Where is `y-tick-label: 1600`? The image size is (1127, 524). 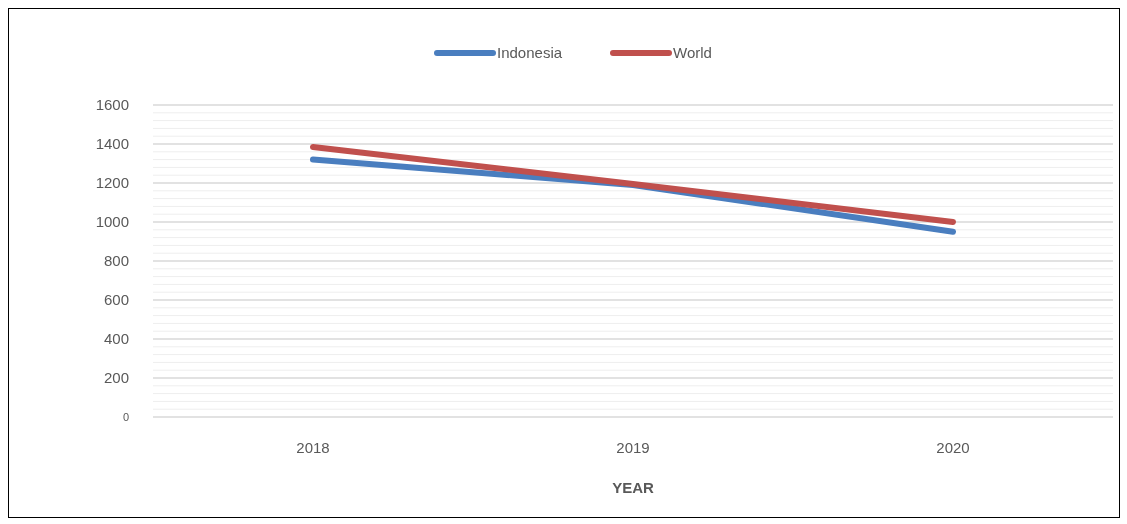
y-tick-label: 1600 is located at coordinates (112, 105).